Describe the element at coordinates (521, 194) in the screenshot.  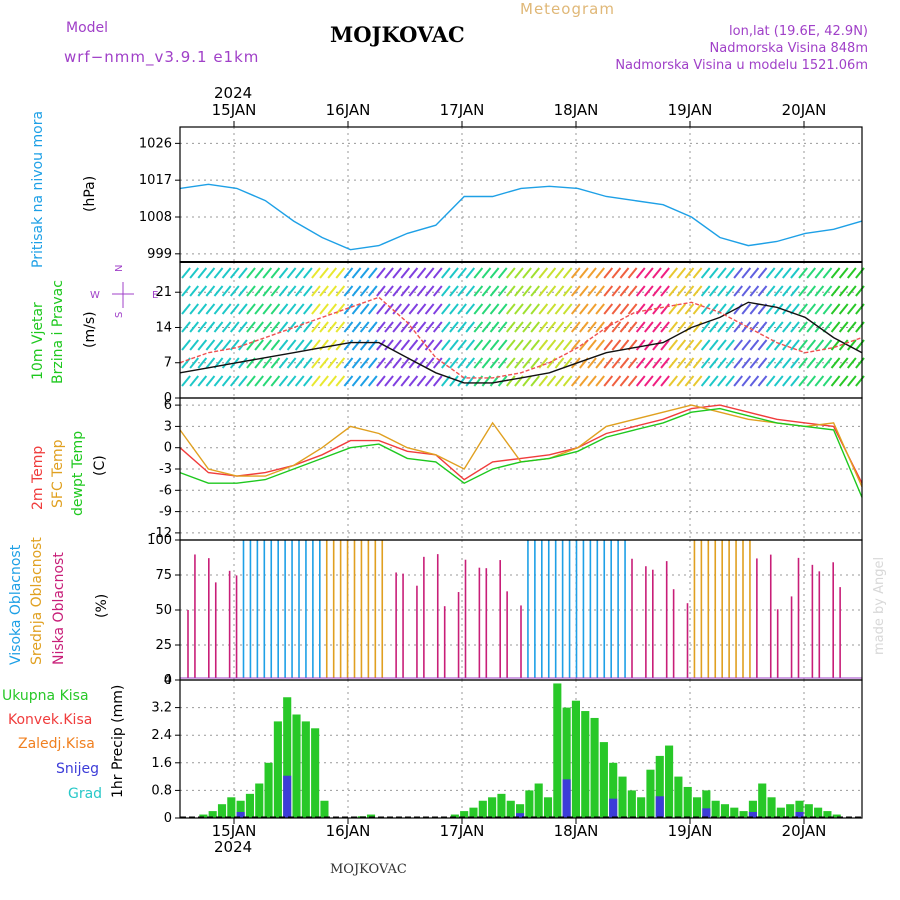
I see `panel-frame` at that location.